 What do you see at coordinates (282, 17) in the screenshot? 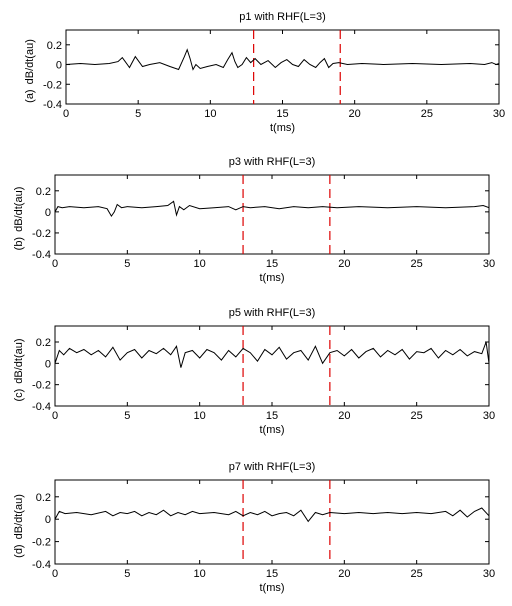
I see `chart-title: p1 with RHF(L=3)` at bounding box center [282, 17].